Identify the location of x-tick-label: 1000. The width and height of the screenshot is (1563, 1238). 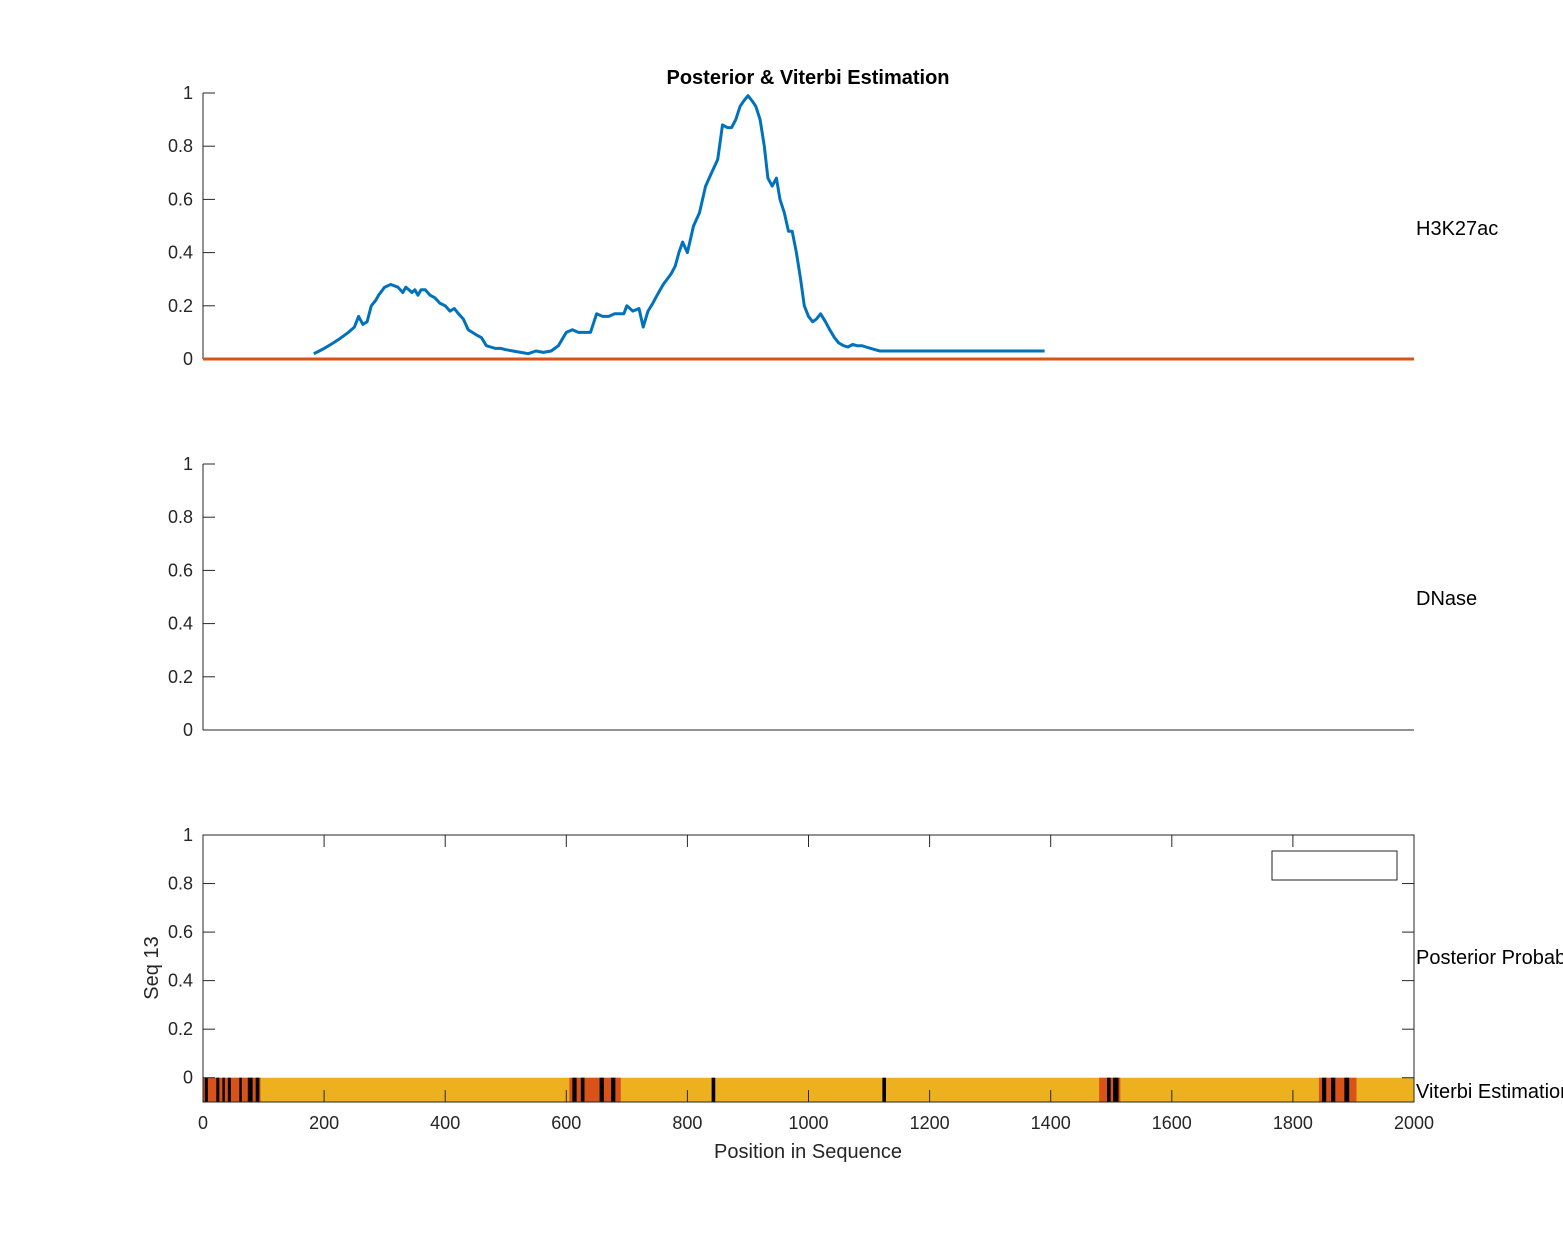
(808, 1123).